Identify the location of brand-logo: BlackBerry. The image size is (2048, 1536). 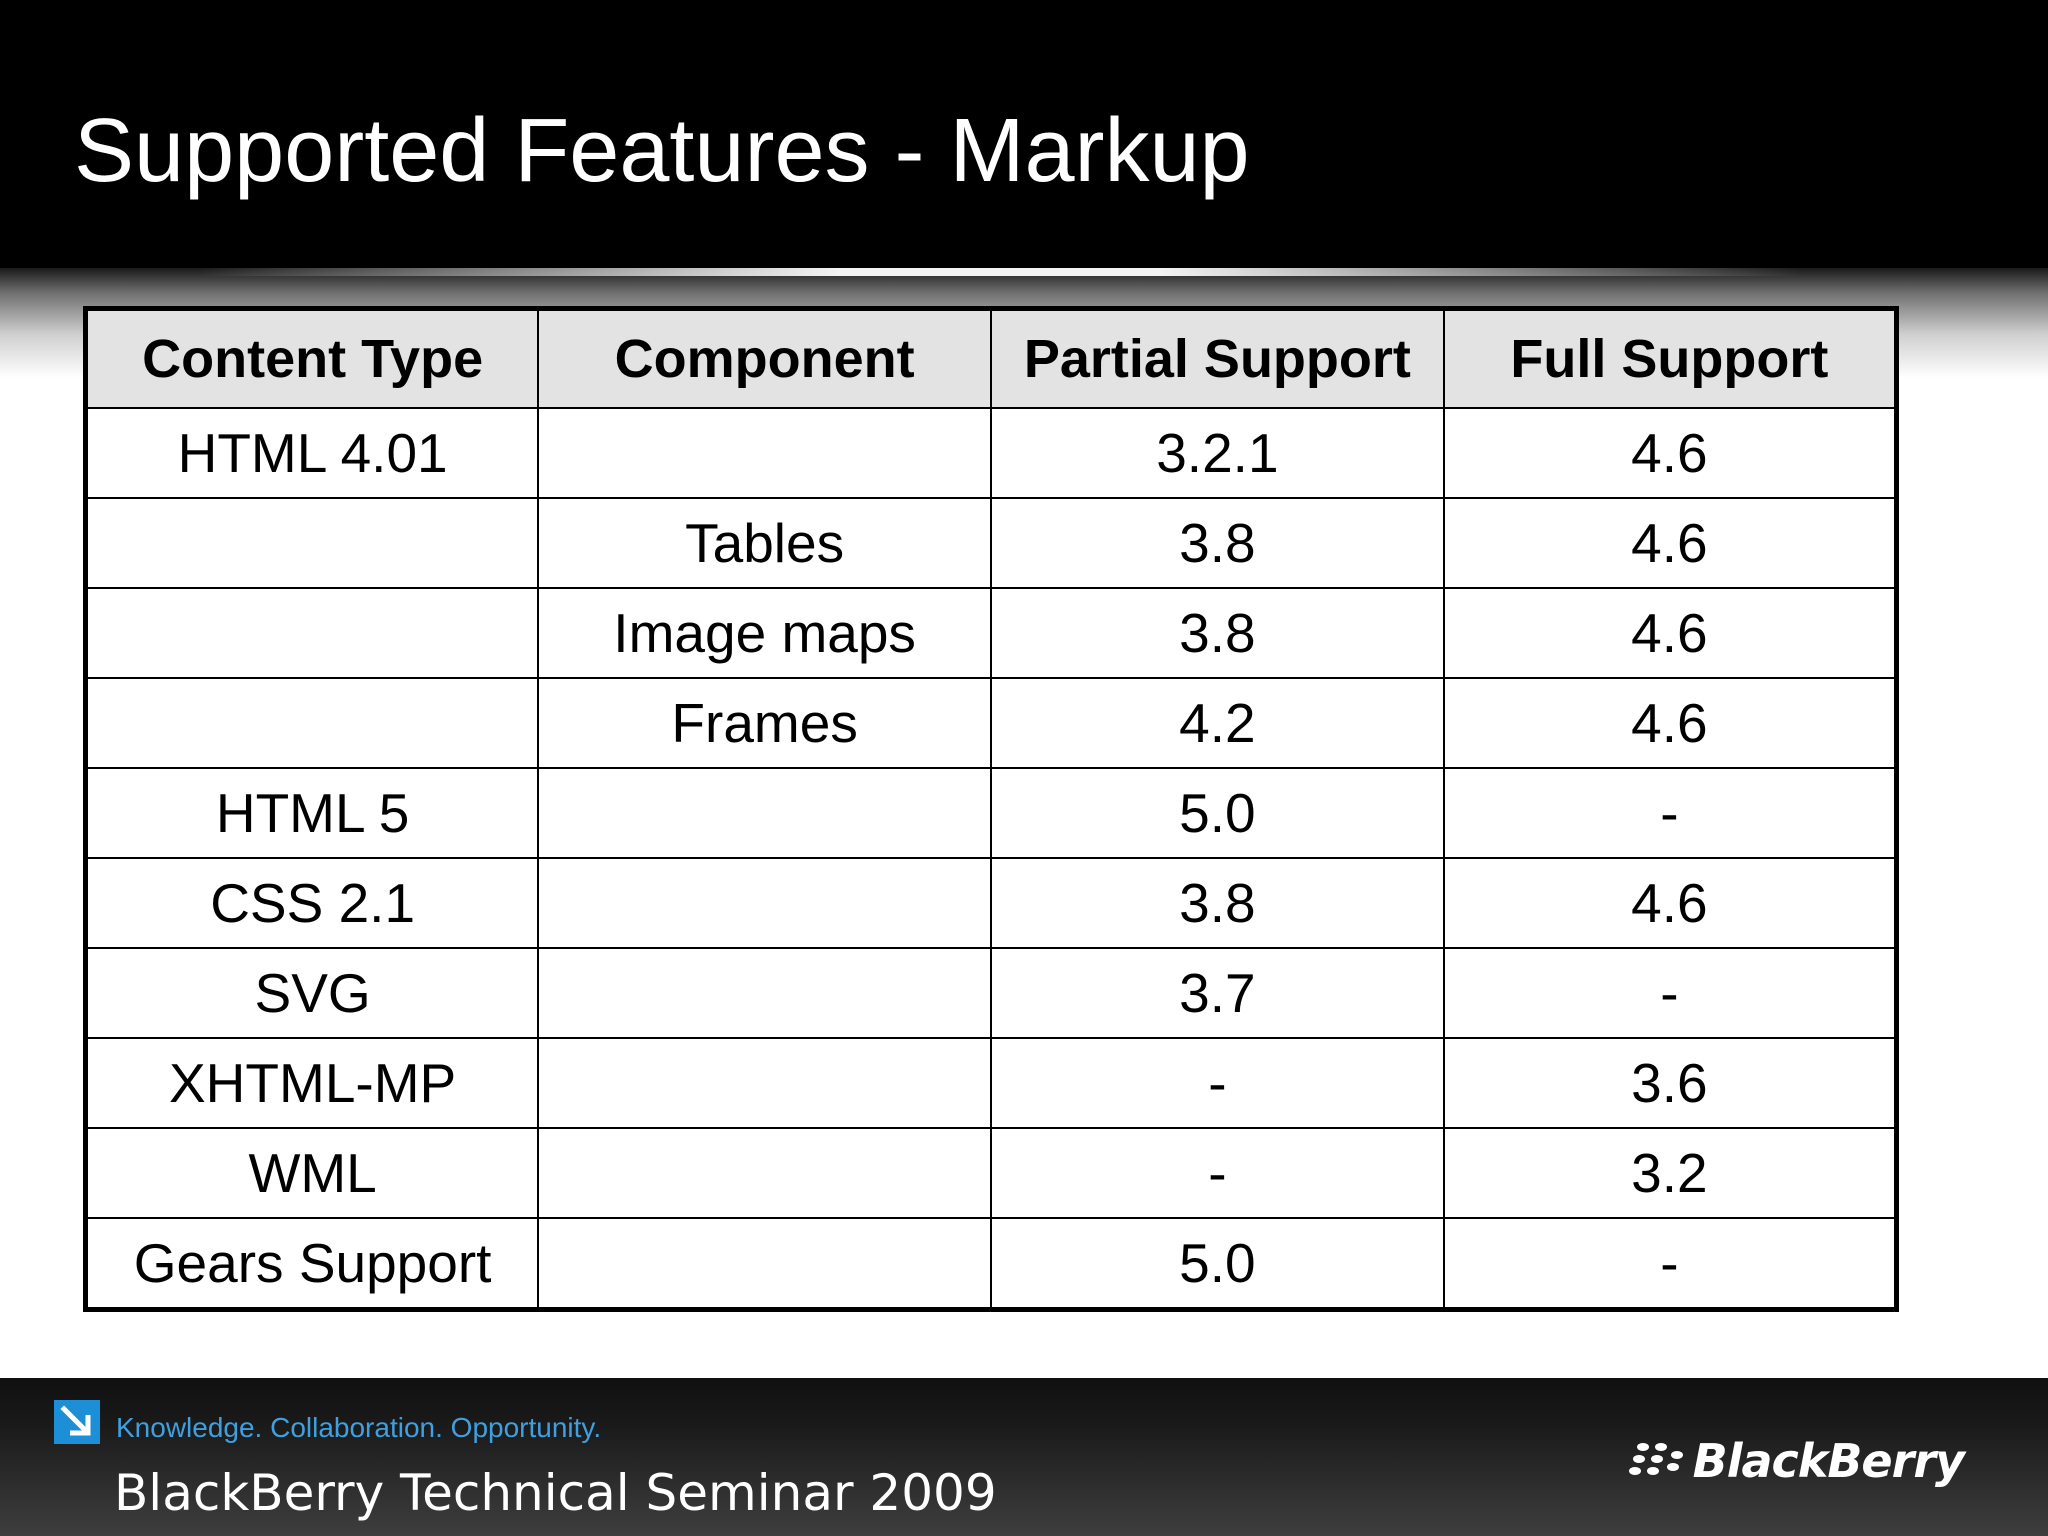
(1796, 1461).